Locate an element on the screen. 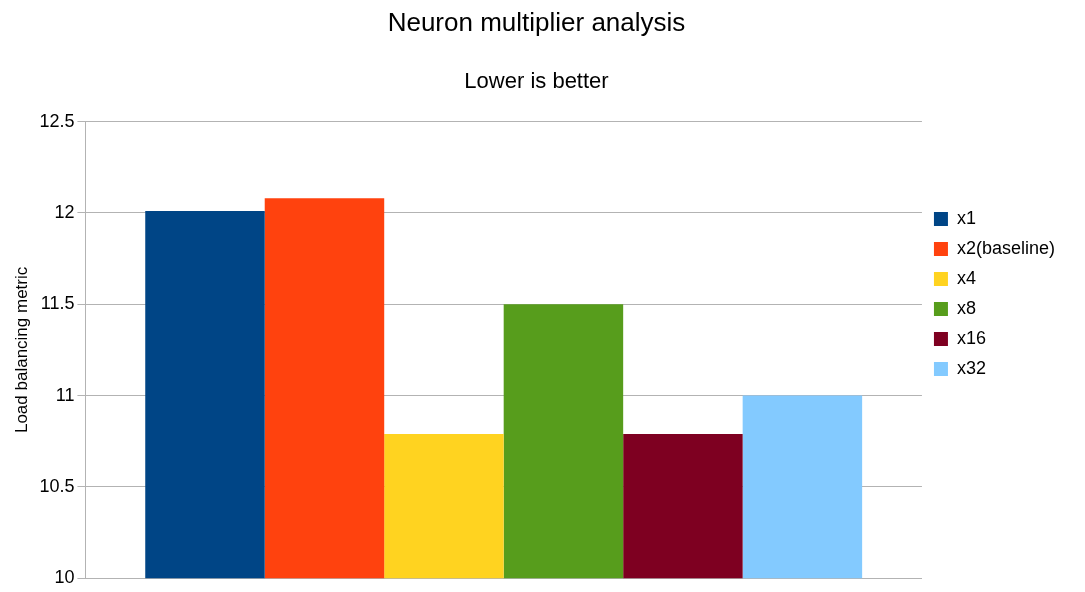 The height and width of the screenshot is (592, 1085). chart-title: Neuron multiplier analysis is located at coordinates (536, 21).